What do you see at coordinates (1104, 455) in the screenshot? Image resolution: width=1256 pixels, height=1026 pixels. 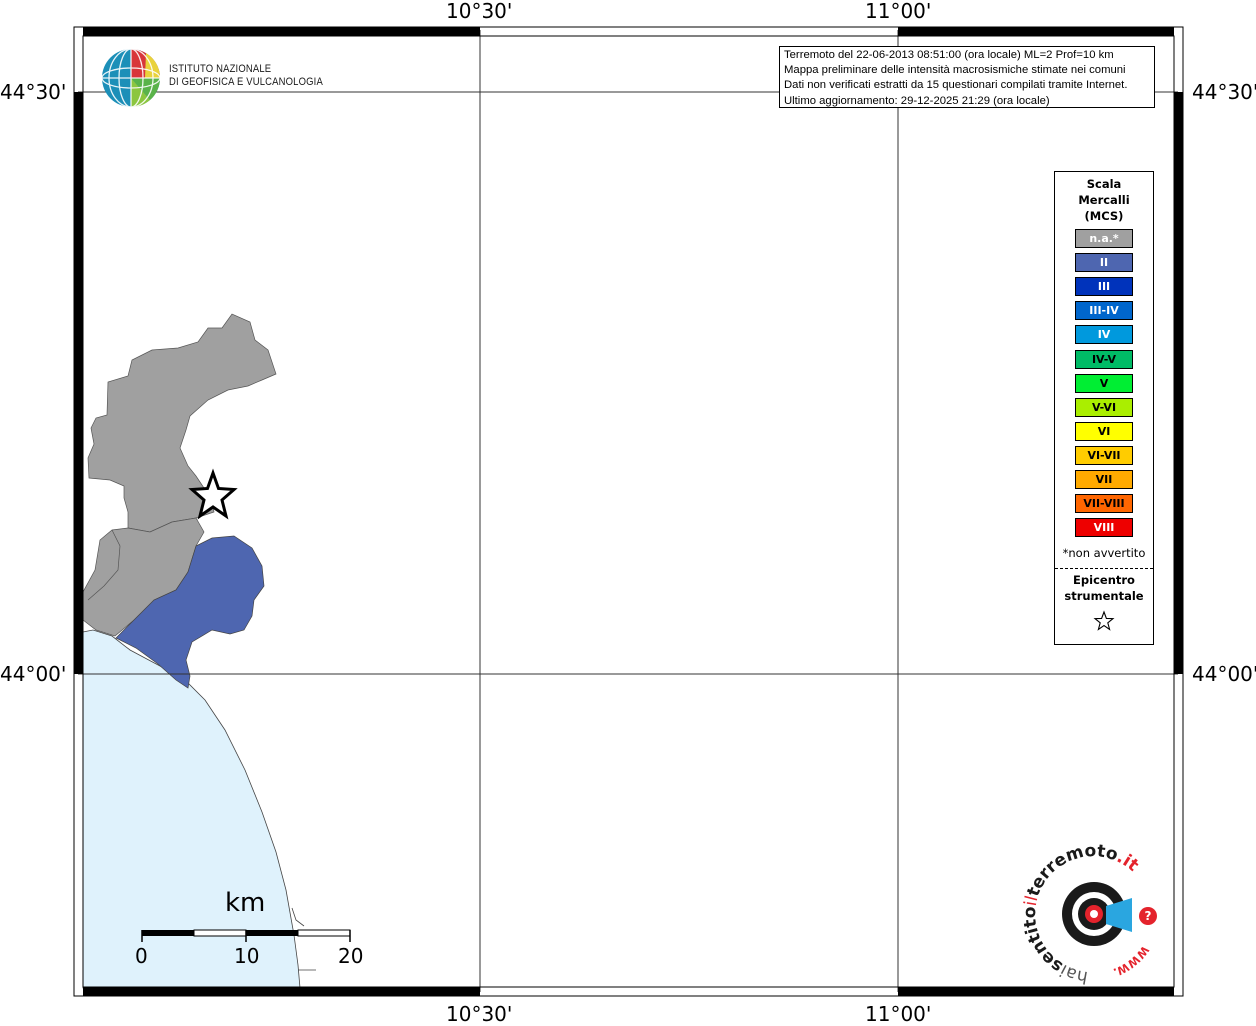 I see `legend-swatch: VI-VII` at bounding box center [1104, 455].